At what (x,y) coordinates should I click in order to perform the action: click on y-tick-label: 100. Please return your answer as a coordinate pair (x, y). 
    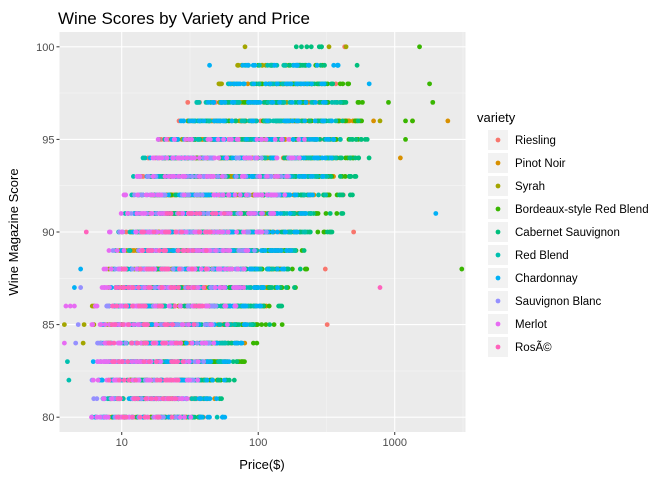
    Looking at the image, I should click on (45, 48).